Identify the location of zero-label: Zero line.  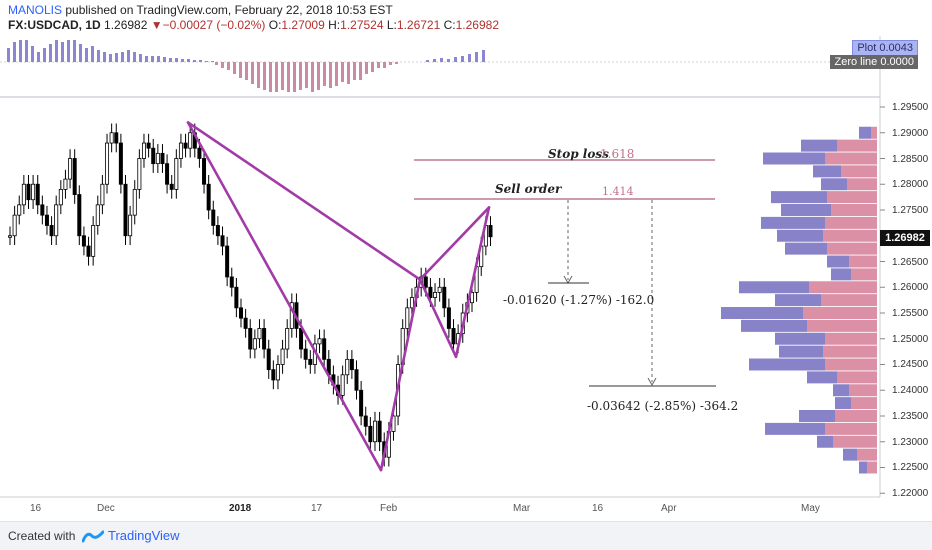
(856, 62).